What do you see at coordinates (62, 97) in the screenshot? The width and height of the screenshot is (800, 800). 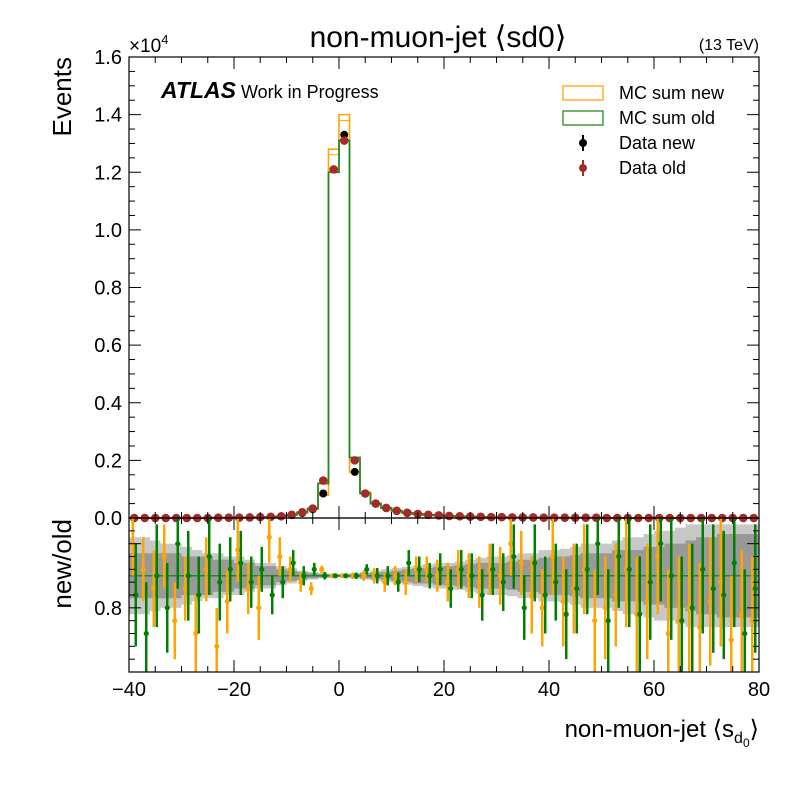 I see `y-axis-label: Events` at bounding box center [62, 97].